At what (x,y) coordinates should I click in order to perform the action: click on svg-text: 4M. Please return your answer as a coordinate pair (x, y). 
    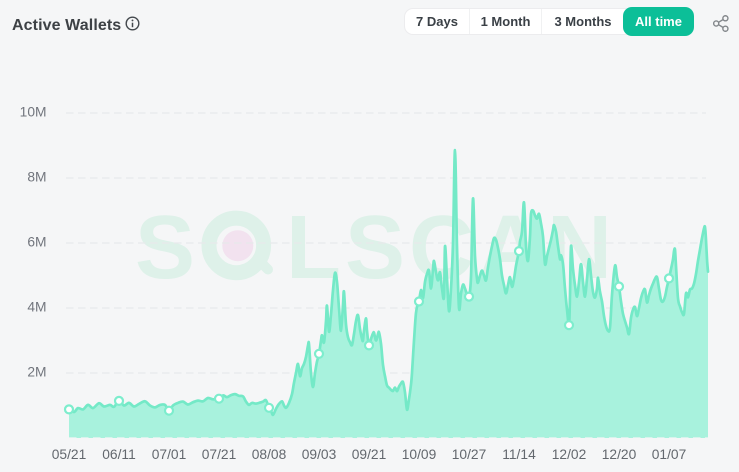
    Looking at the image, I should click on (36, 307).